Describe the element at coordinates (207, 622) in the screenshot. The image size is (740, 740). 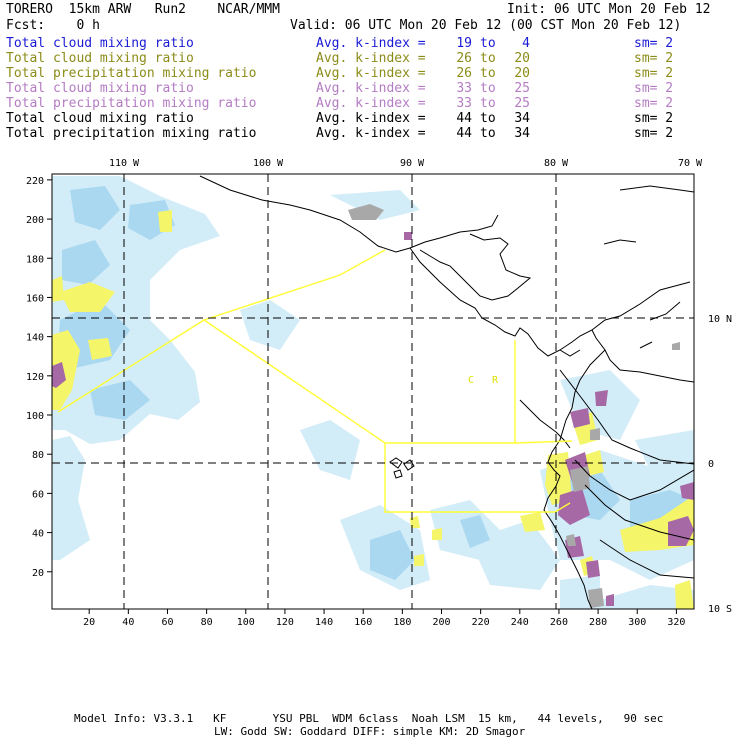
I see `x-tick-label: 80` at that location.